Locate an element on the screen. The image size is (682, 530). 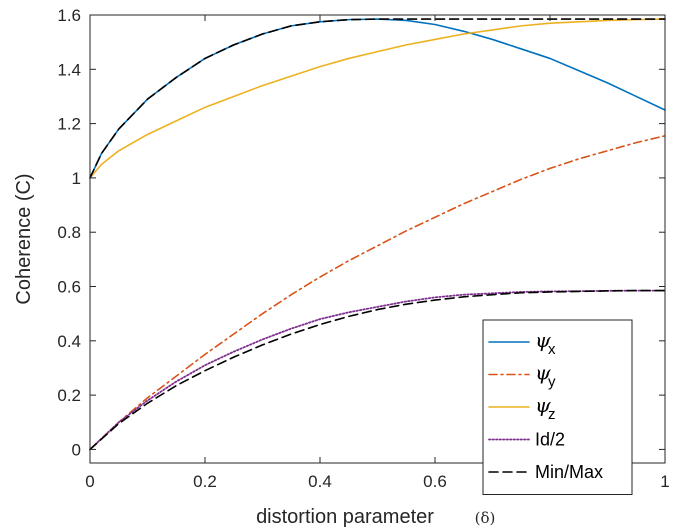
y-tick-label: 0.6 is located at coordinates (69, 287).